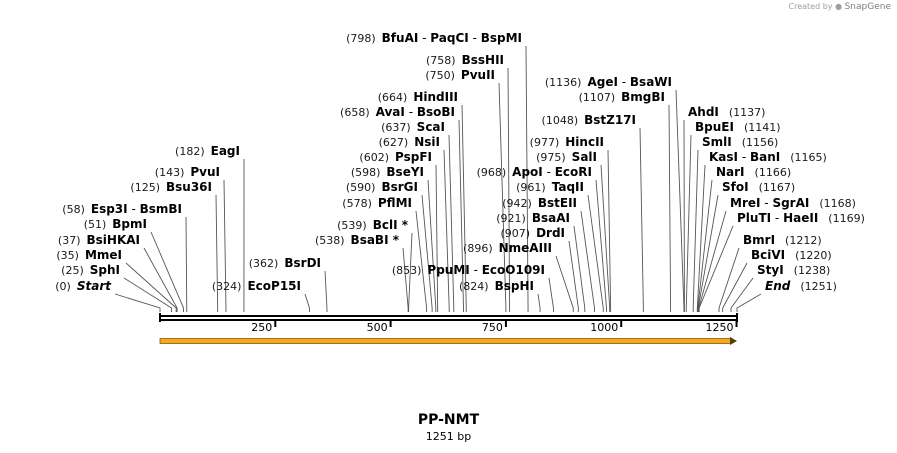  What do you see at coordinates (629, 82) in the screenshot?
I see `enzyme-name: AgeI - BsaWI` at bounding box center [629, 82].